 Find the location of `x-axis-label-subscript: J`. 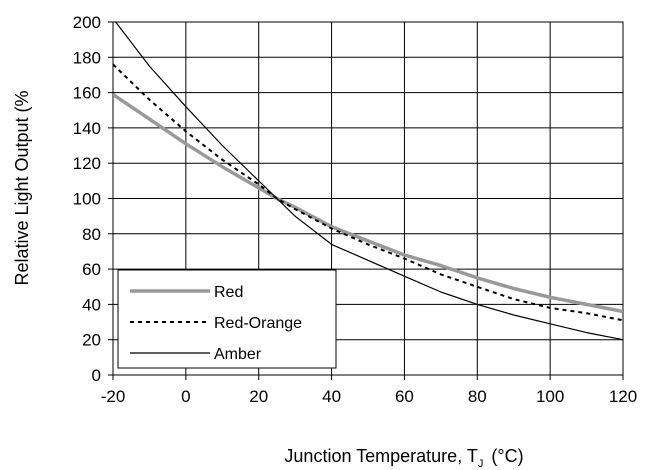

x-axis-label-subscript: J is located at coordinates (481, 464).